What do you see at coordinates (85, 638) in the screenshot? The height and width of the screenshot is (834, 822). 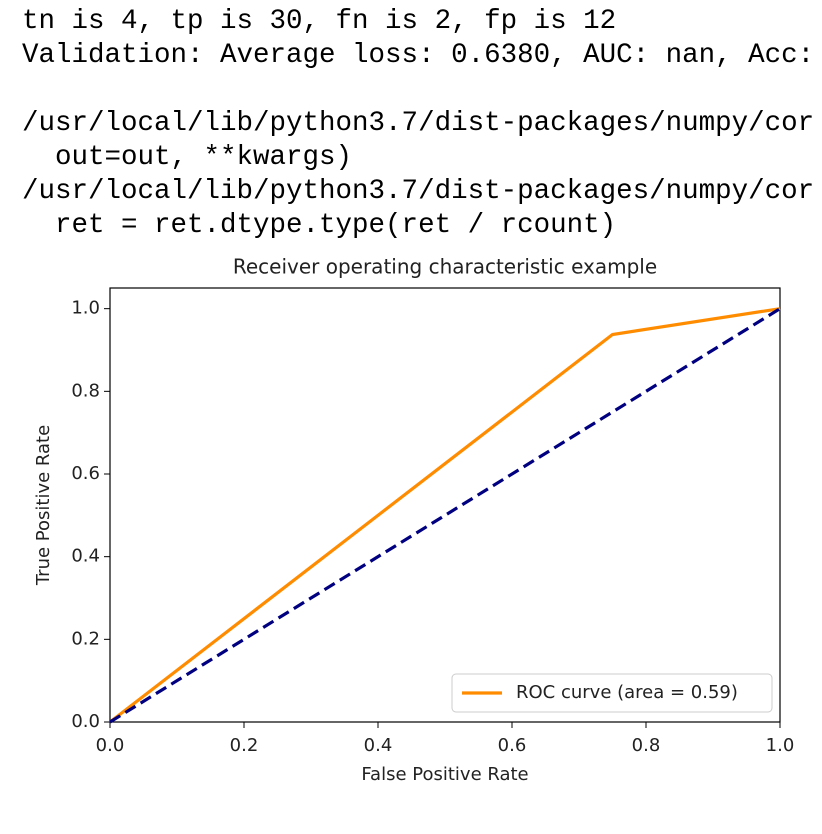 I see `y-tick-label: 0.2` at bounding box center [85, 638].